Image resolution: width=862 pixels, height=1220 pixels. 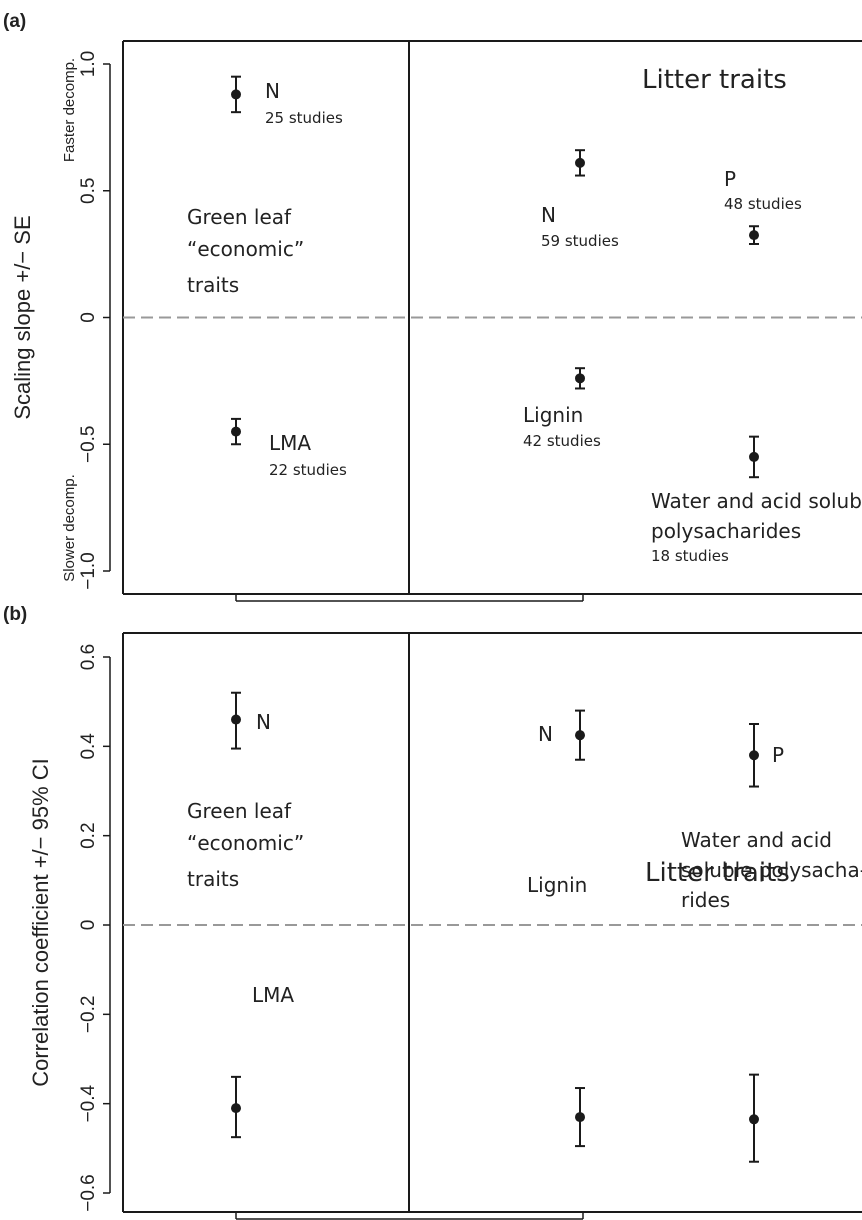 What do you see at coordinates (88, 835) in the screenshot?
I see `y-tick-label: 0.2` at bounding box center [88, 835].